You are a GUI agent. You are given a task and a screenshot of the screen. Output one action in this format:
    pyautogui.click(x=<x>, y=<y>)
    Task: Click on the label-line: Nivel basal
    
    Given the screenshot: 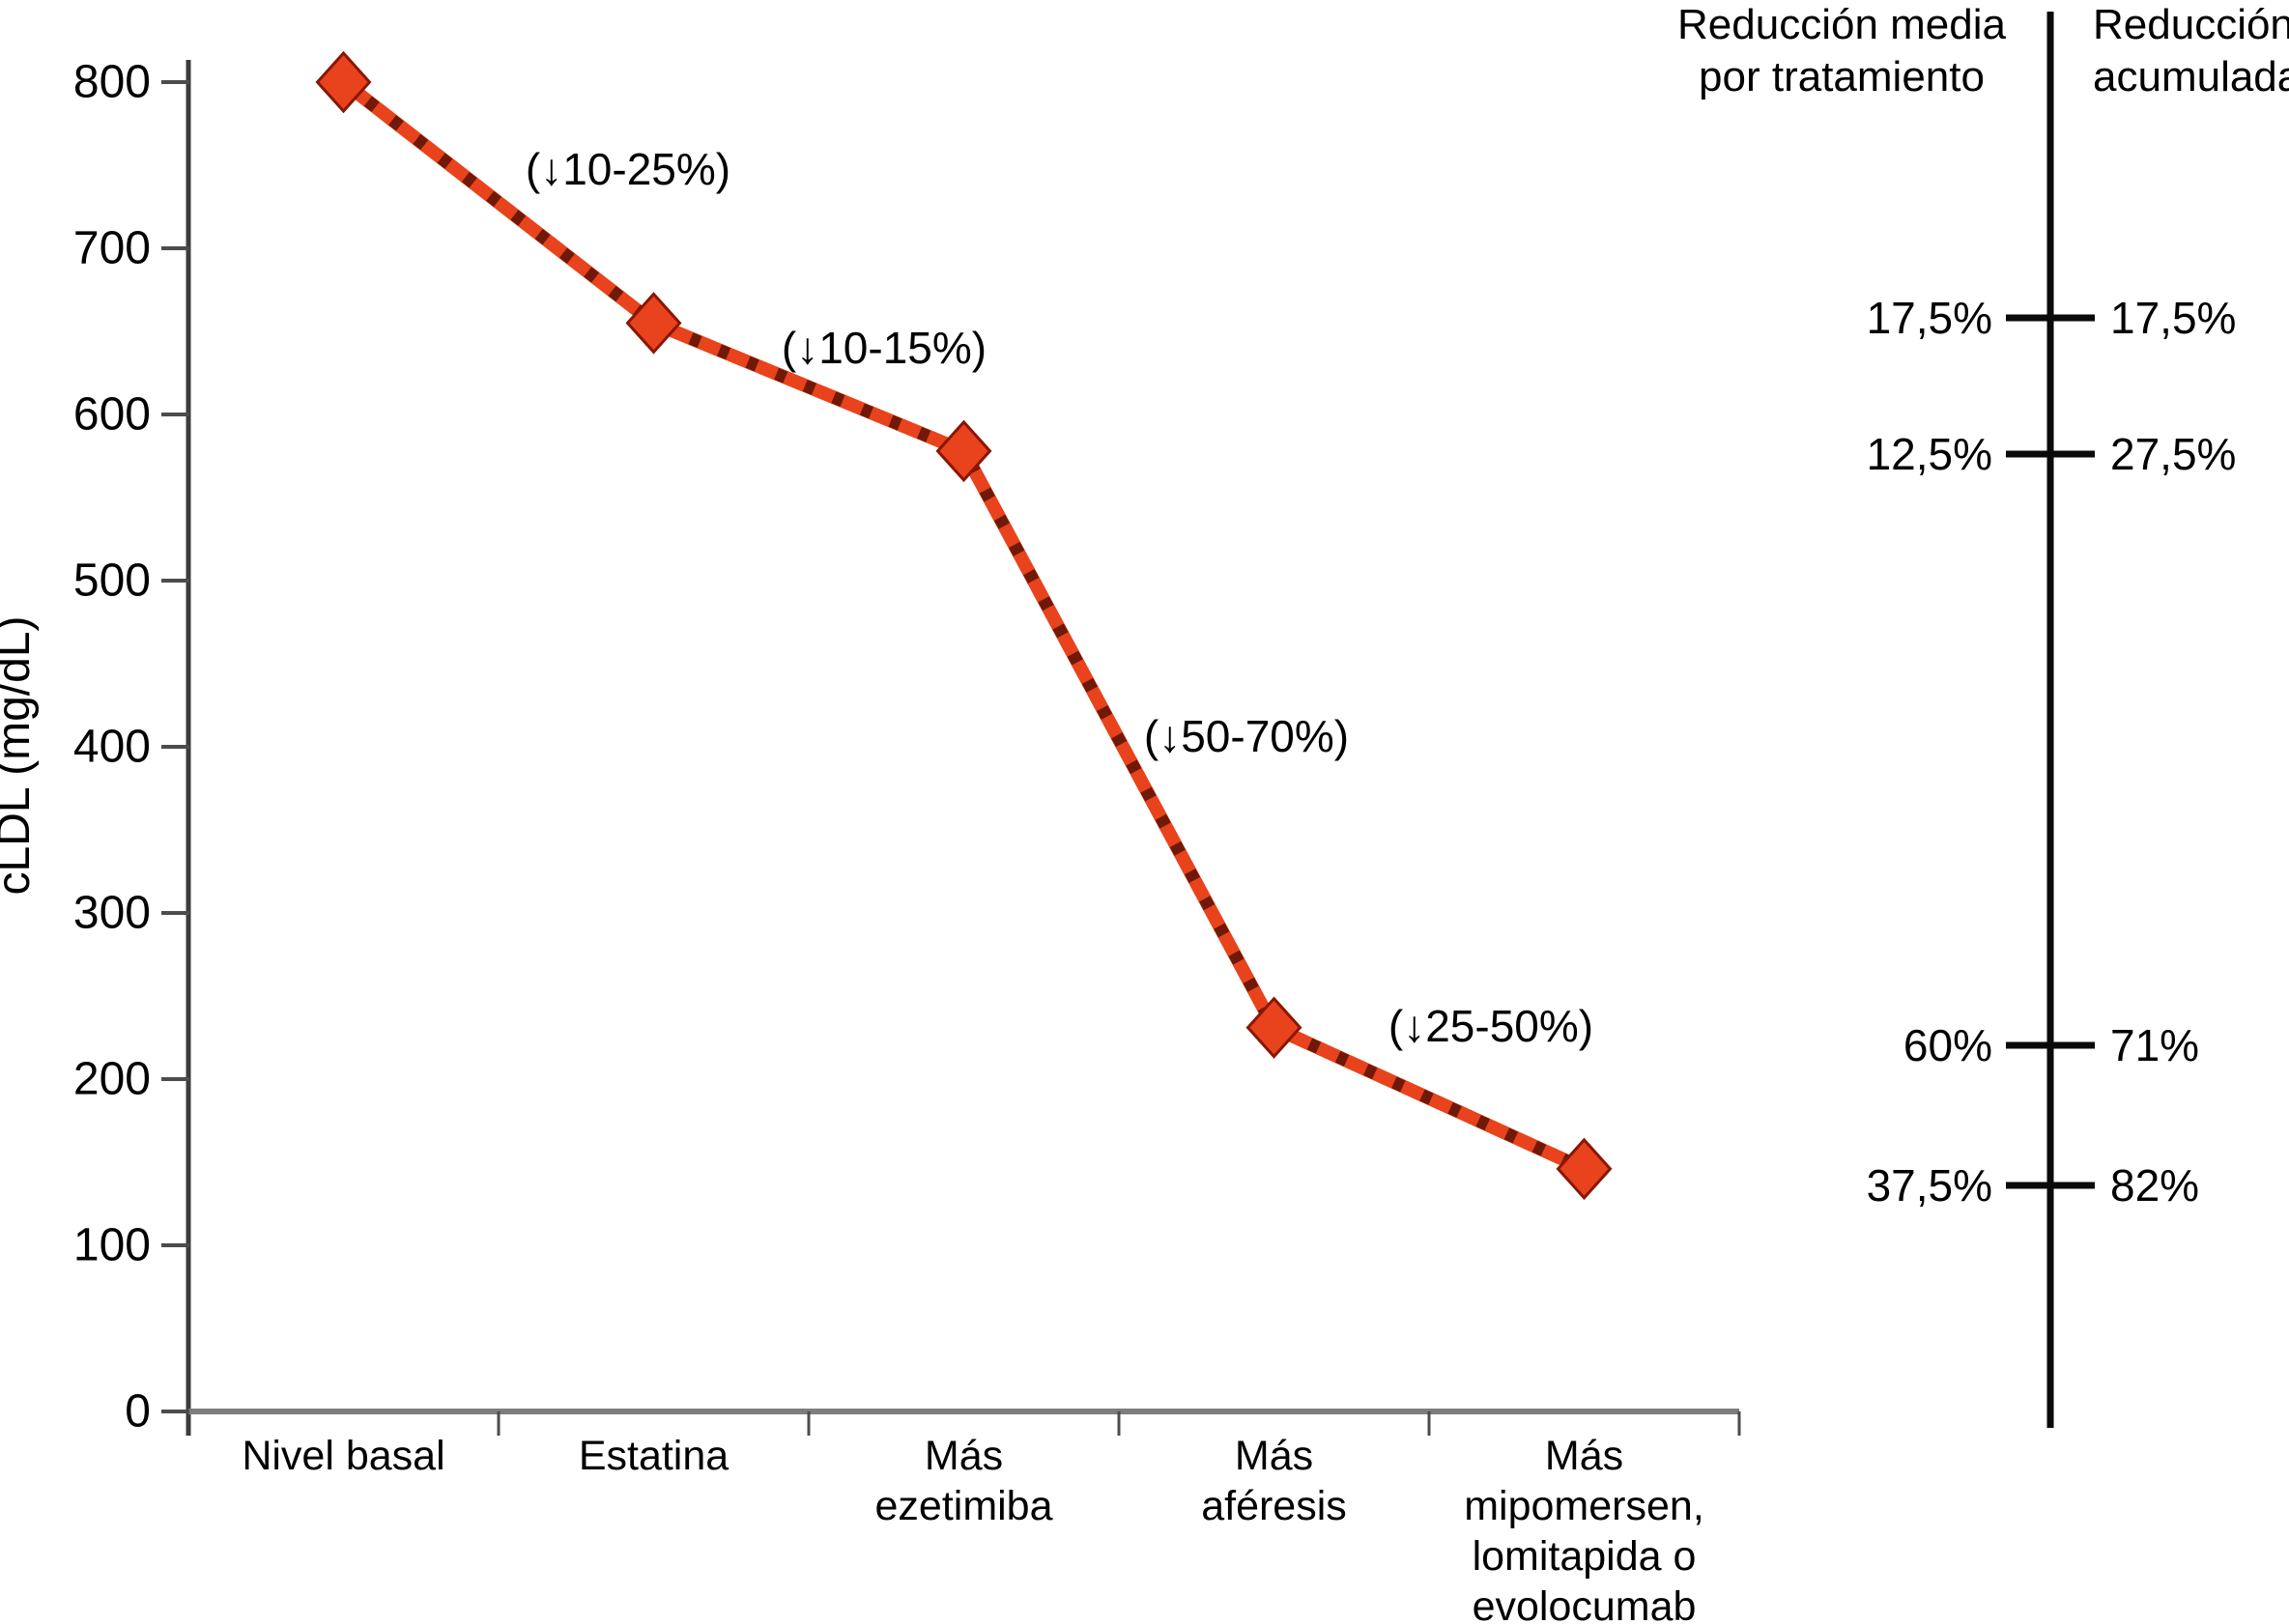 What is the action you would take?
    pyautogui.click(x=343, y=1456)
    